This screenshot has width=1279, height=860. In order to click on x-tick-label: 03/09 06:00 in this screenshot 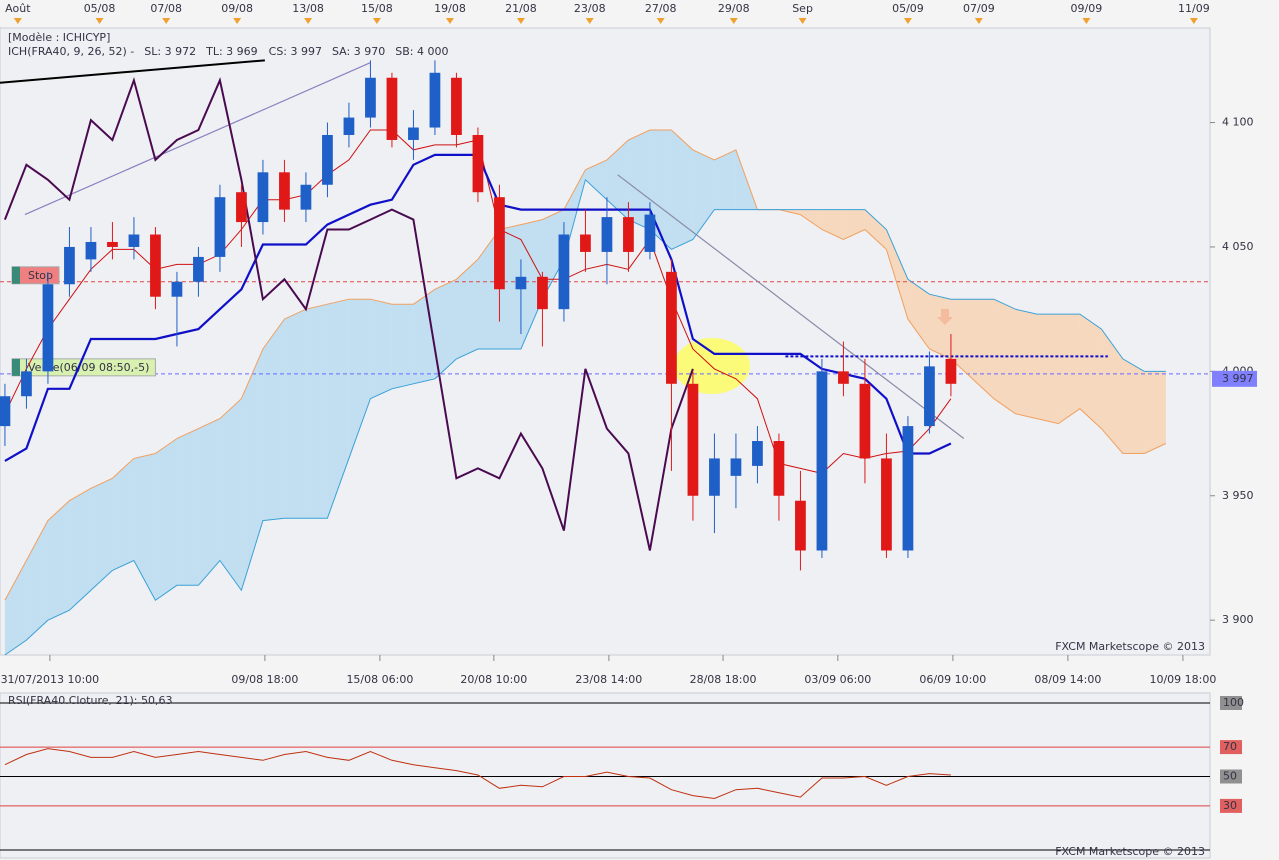, I will do `click(837, 679)`.